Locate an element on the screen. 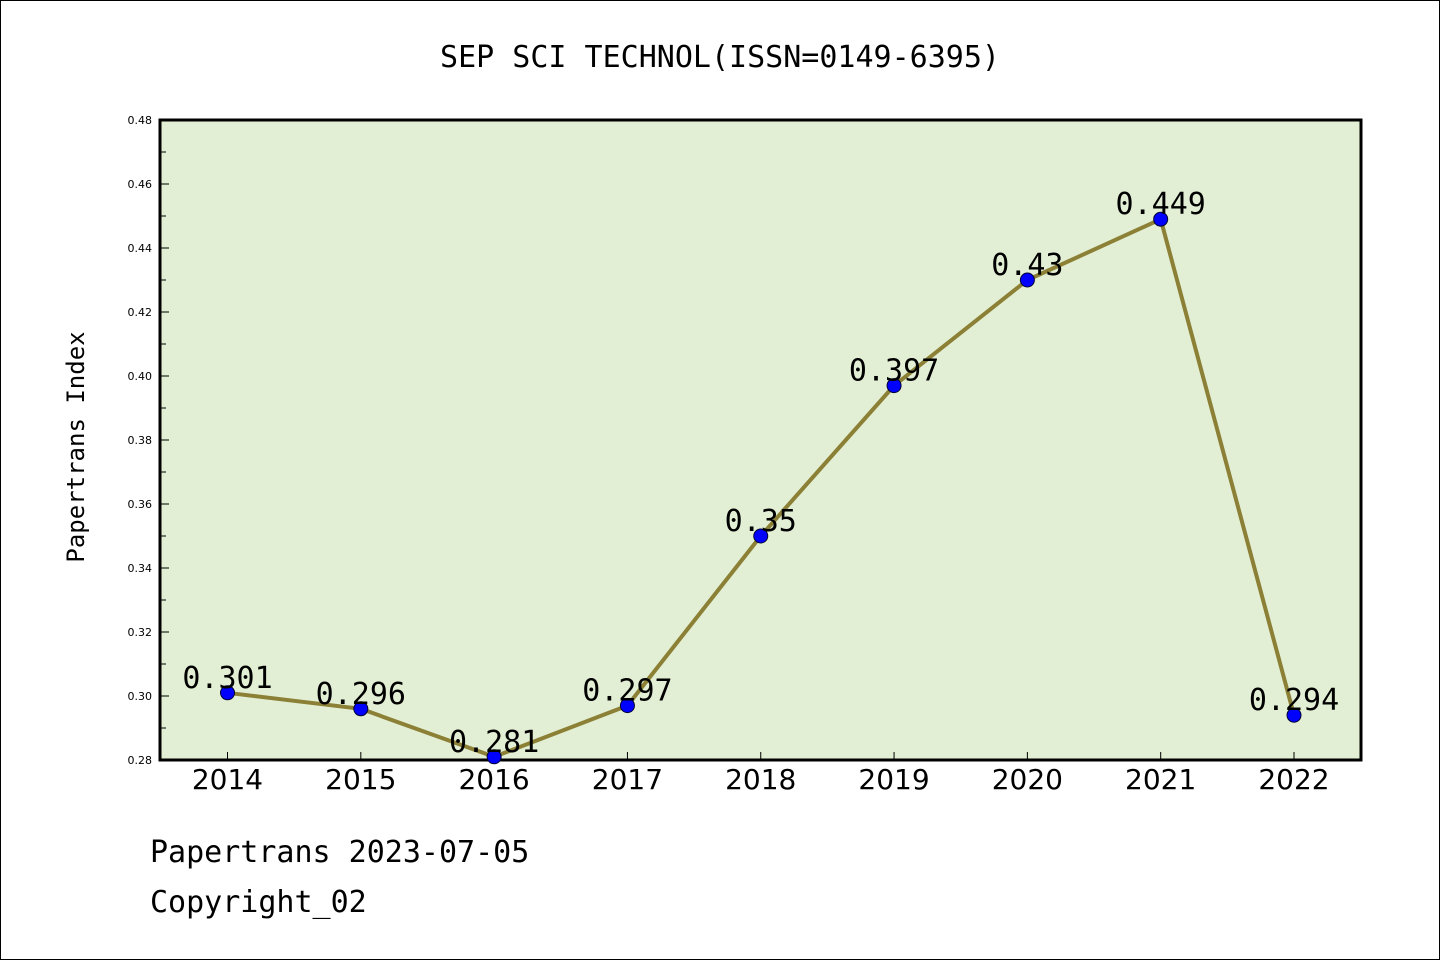 This screenshot has height=960, width=1440. y-tick-label: 0.30 is located at coordinates (140, 696).